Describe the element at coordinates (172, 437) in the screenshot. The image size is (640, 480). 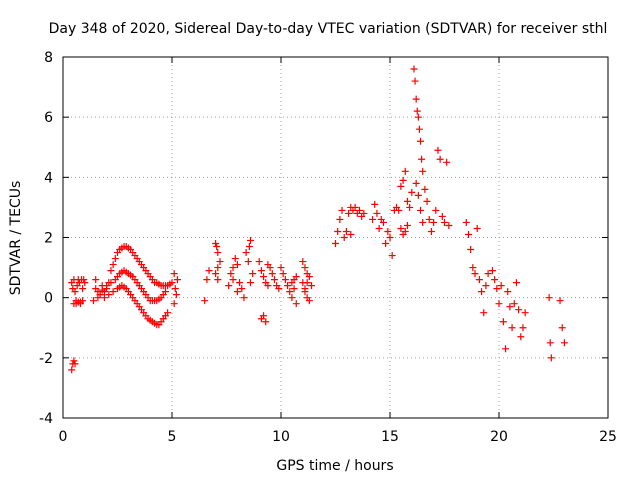
I see `x-tick-label: 5` at that location.